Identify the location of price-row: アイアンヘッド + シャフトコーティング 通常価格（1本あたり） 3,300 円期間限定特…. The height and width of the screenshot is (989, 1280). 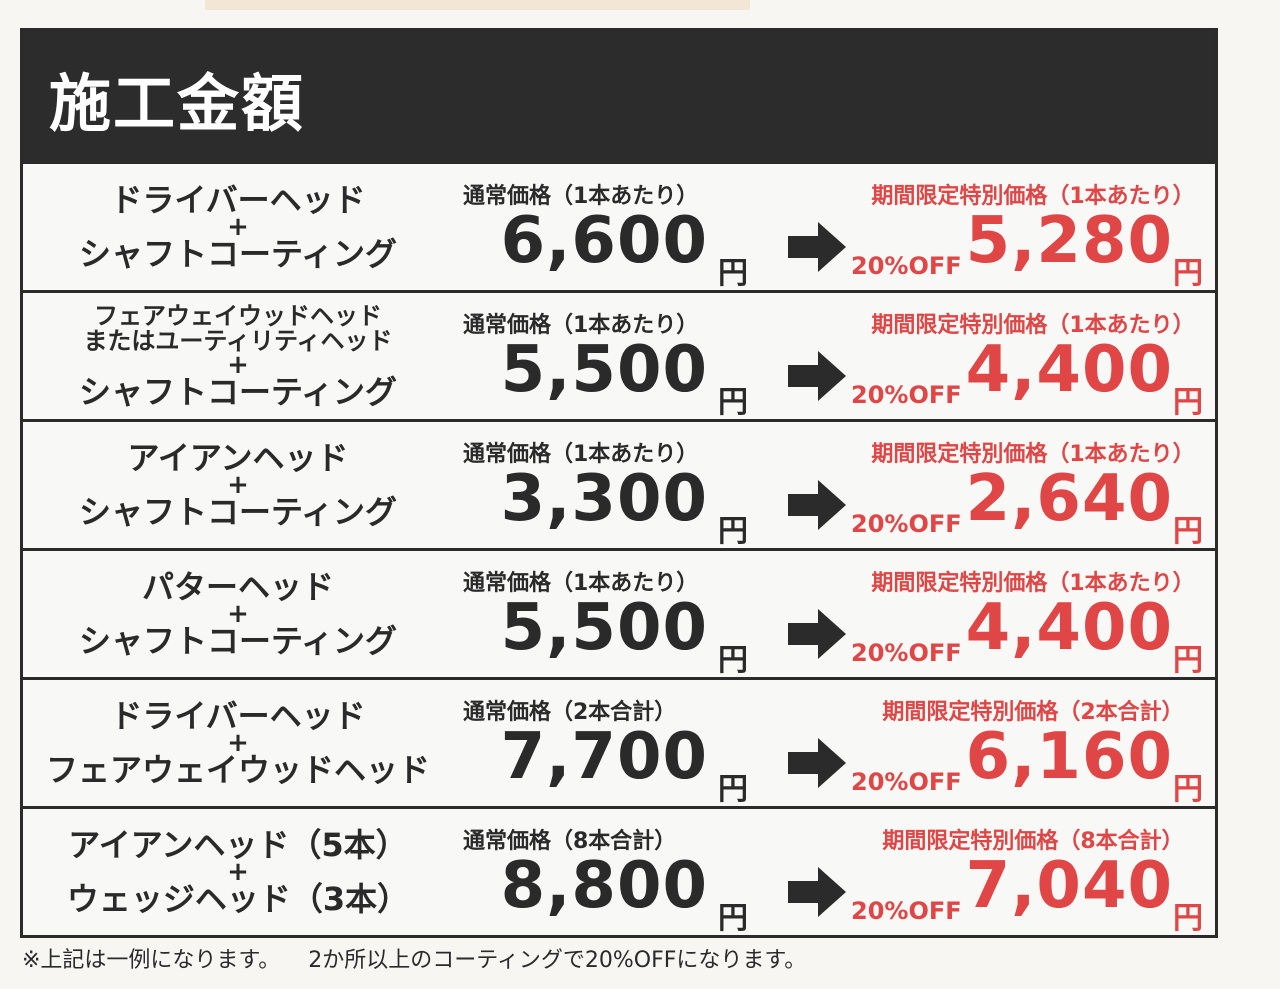
(619, 484).